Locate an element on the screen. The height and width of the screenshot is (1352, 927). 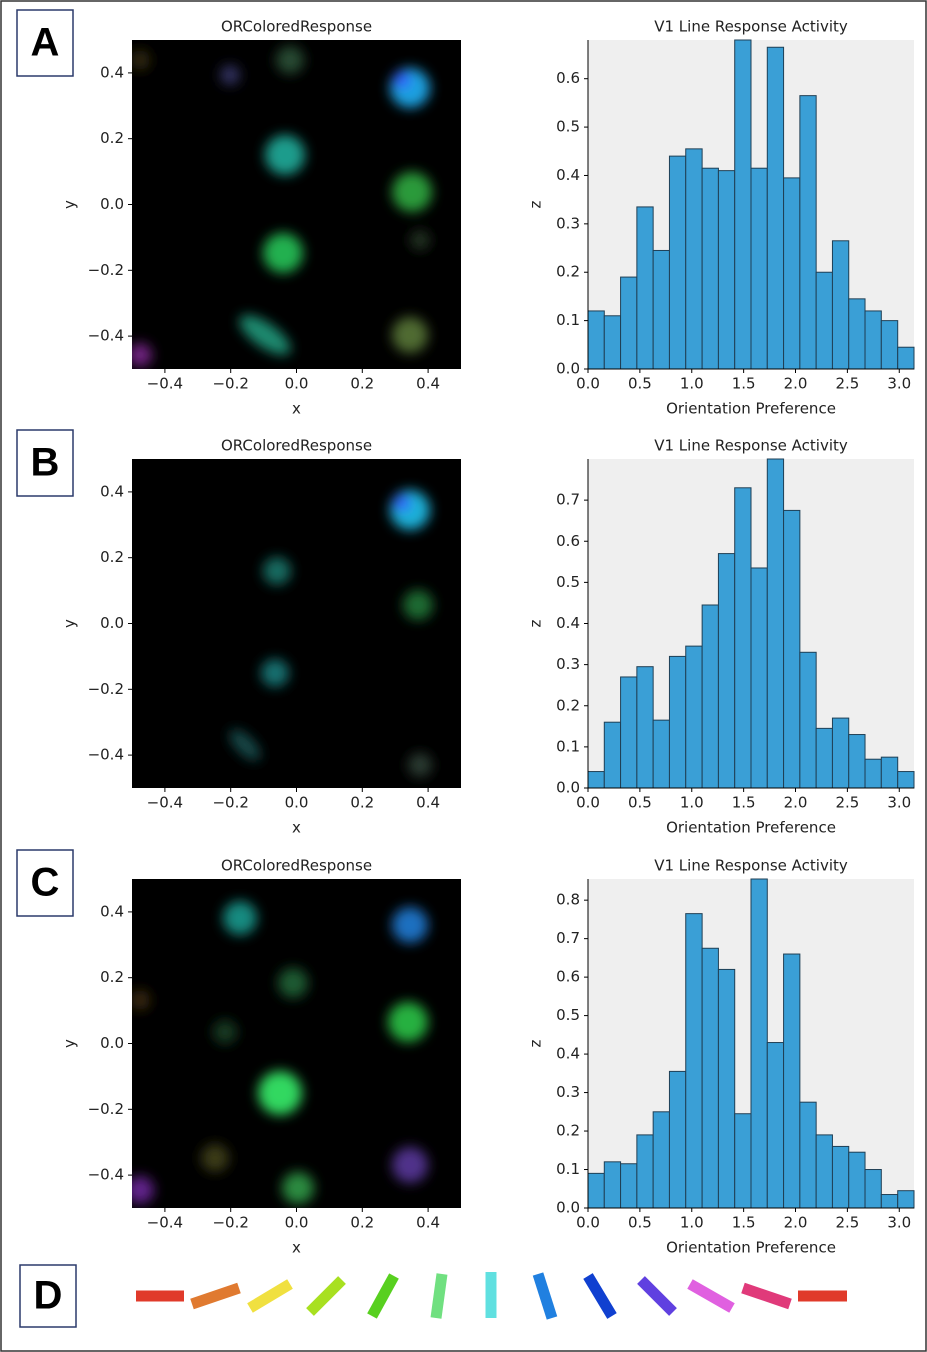
x-axis-label: Orientation Preference is located at coordinates (751, 828).